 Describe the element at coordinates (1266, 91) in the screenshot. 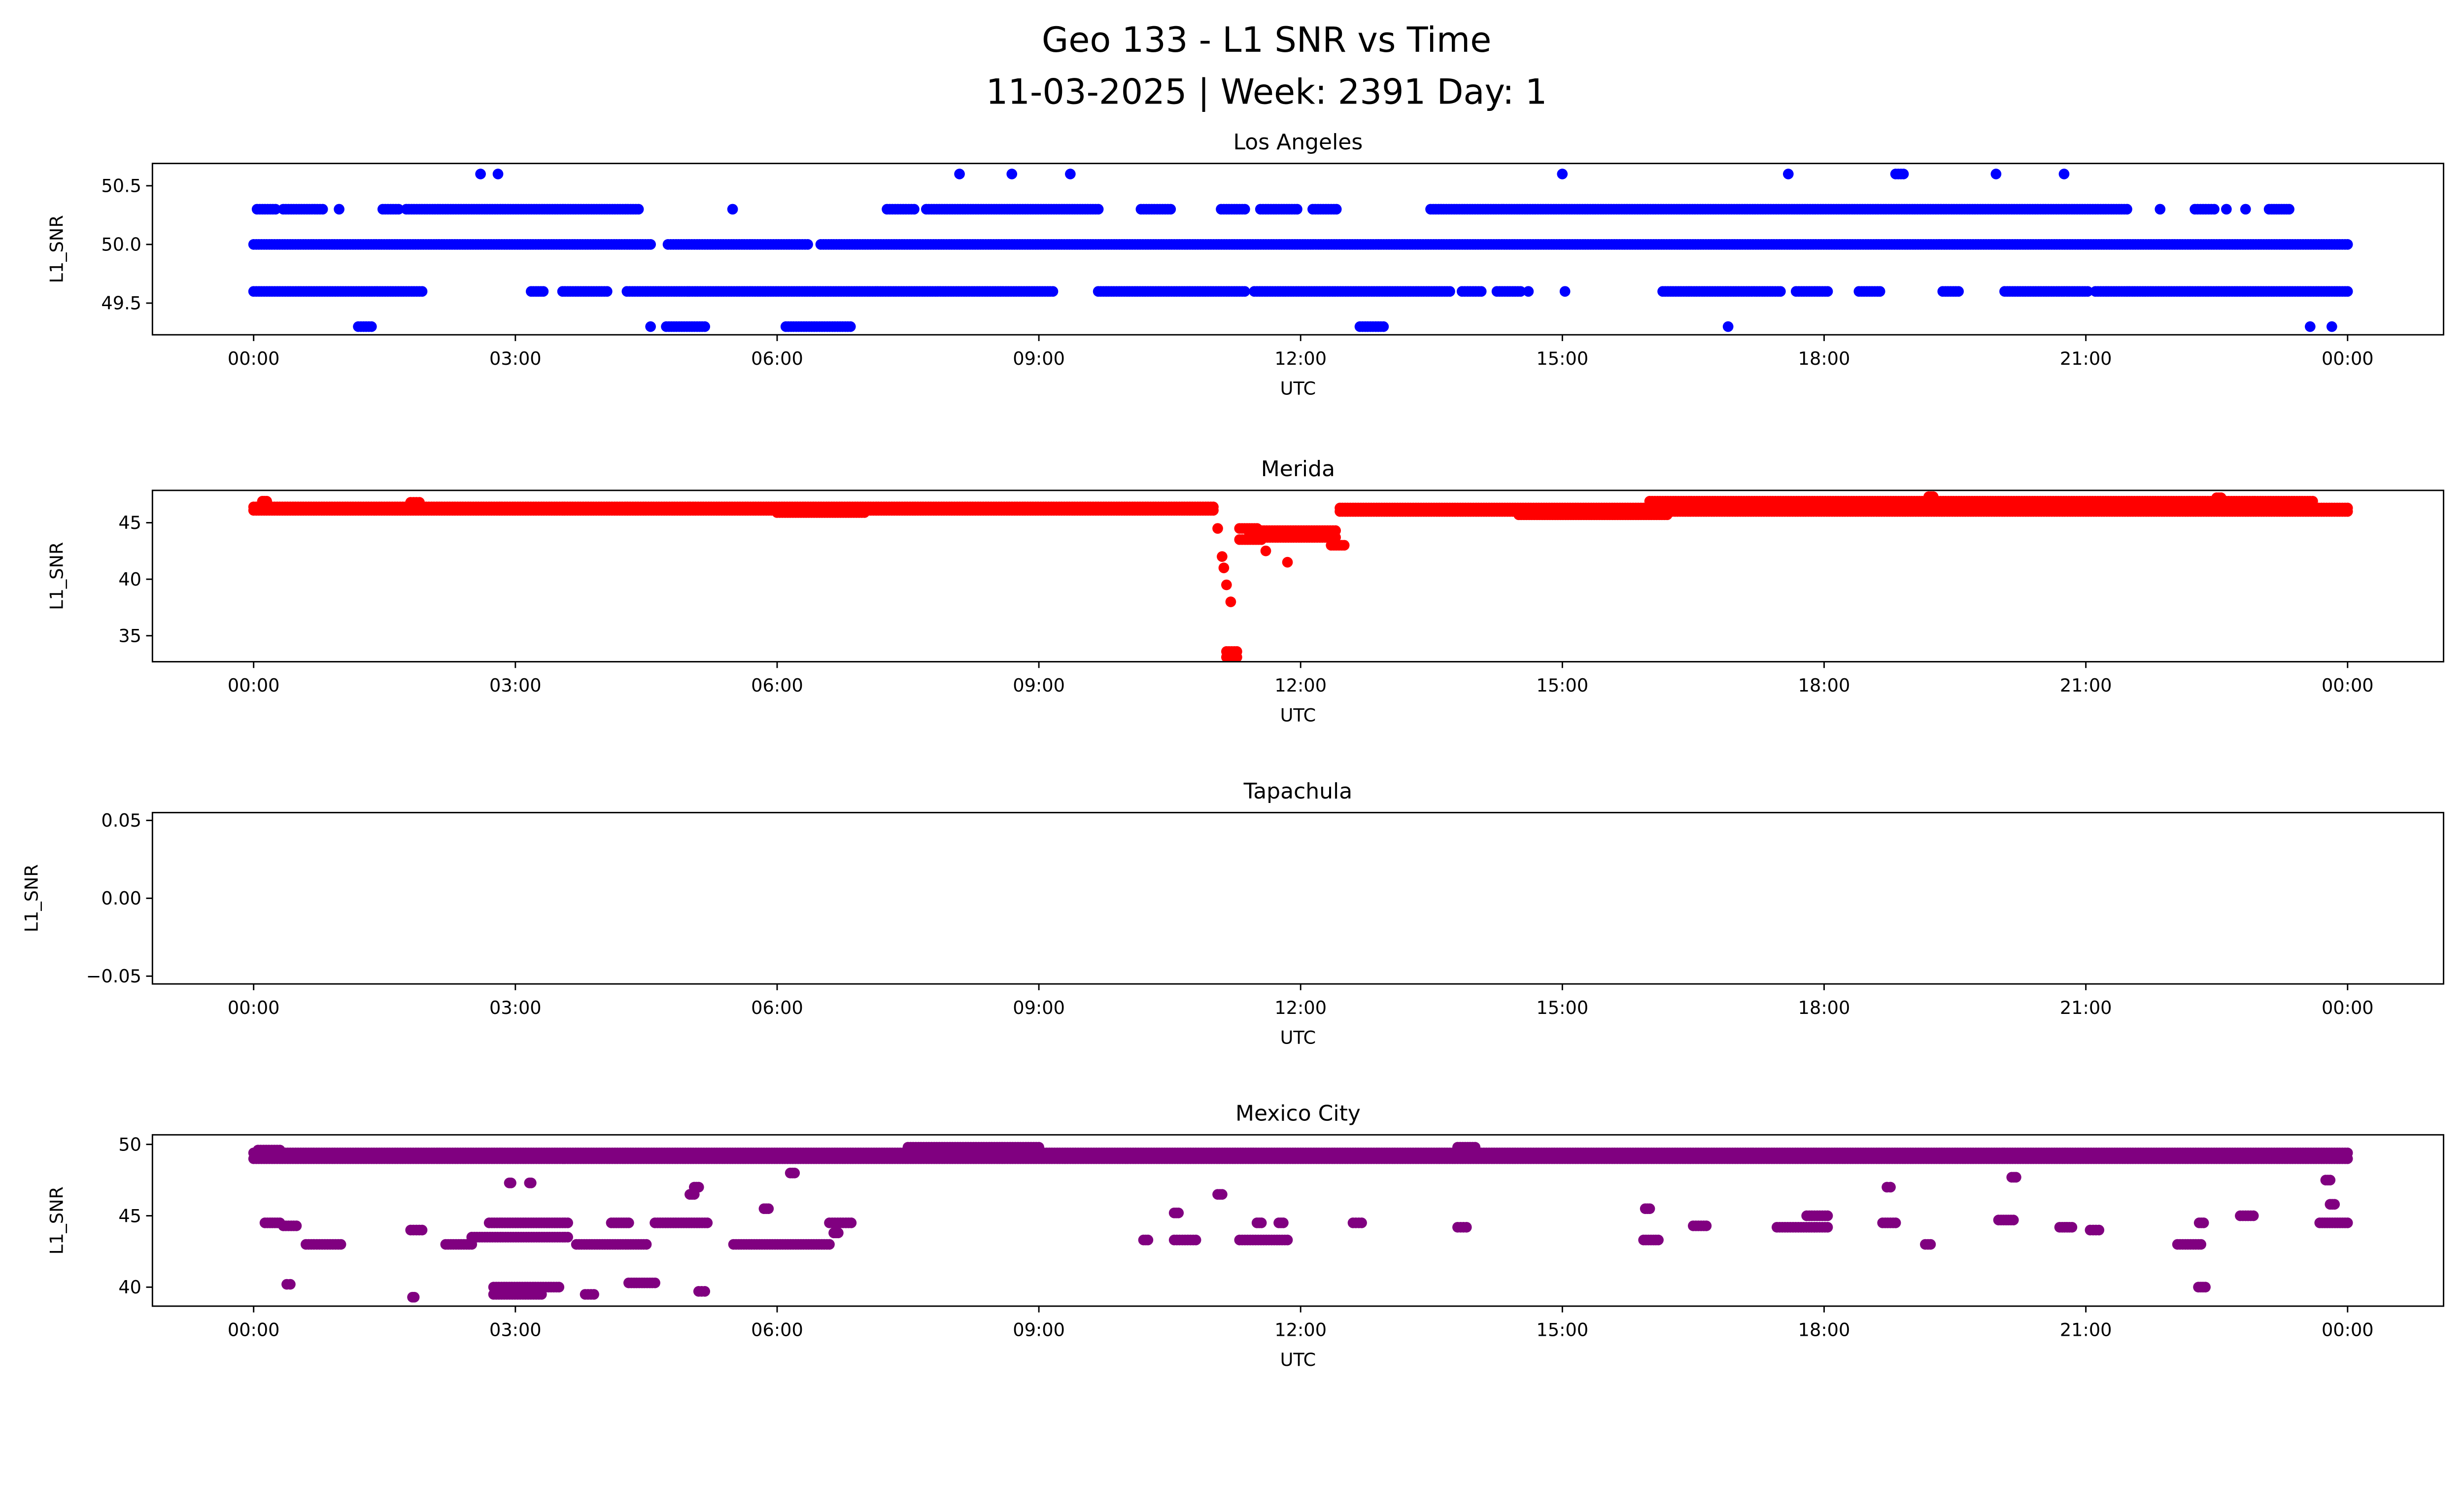

I see `figure-title-line2: 11-03-2025 | Week: 2391 Day: 1` at that location.